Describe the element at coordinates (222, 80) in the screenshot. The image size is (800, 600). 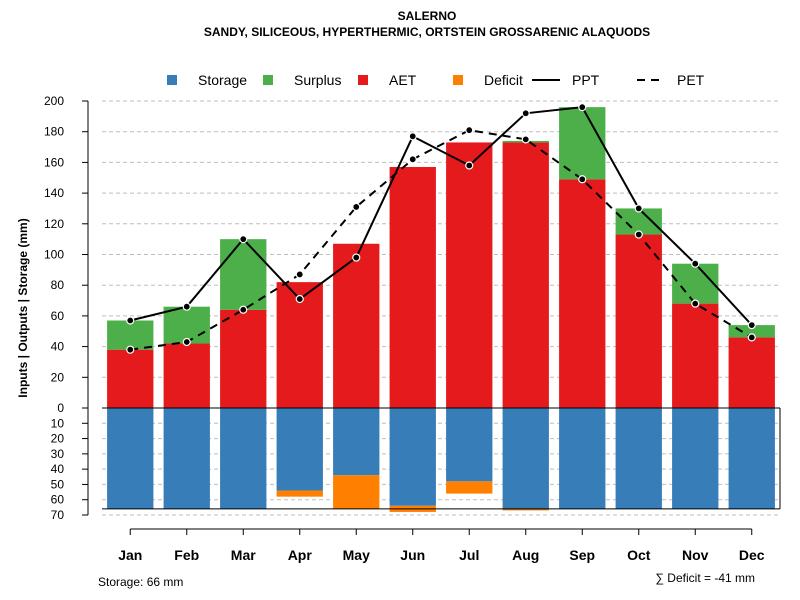
I see `legend-label-storage: Storage` at that location.